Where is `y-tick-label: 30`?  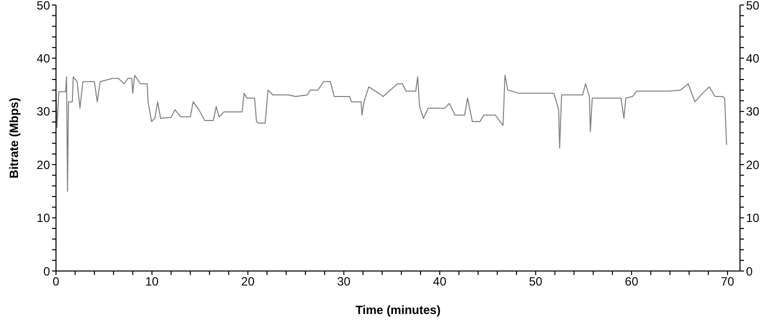
y-tick-label: 30 is located at coordinates (43, 111).